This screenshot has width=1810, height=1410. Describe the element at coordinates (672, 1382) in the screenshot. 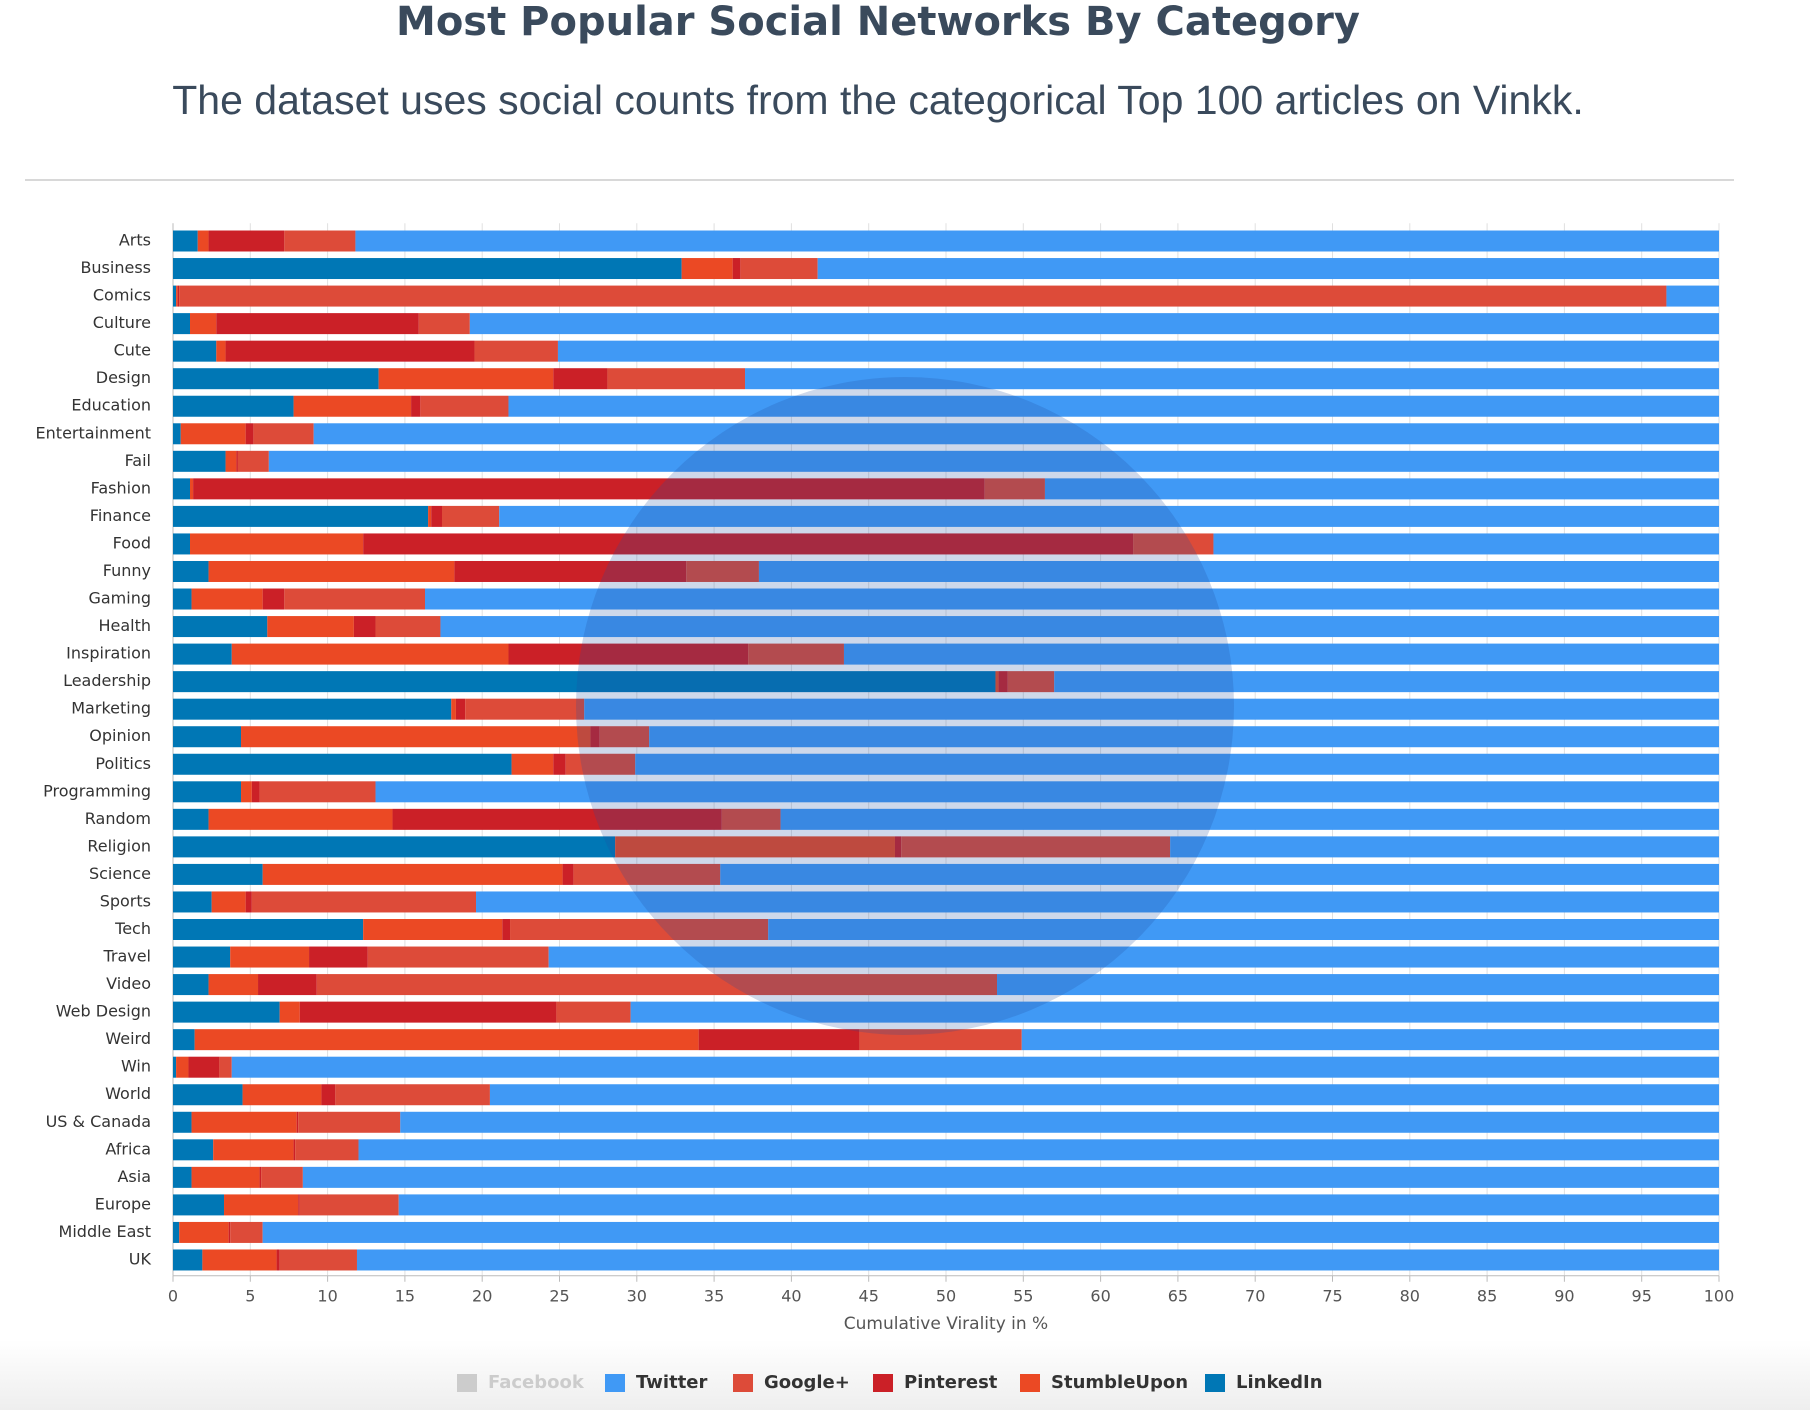

I see `legend-label: Twitter` at that location.